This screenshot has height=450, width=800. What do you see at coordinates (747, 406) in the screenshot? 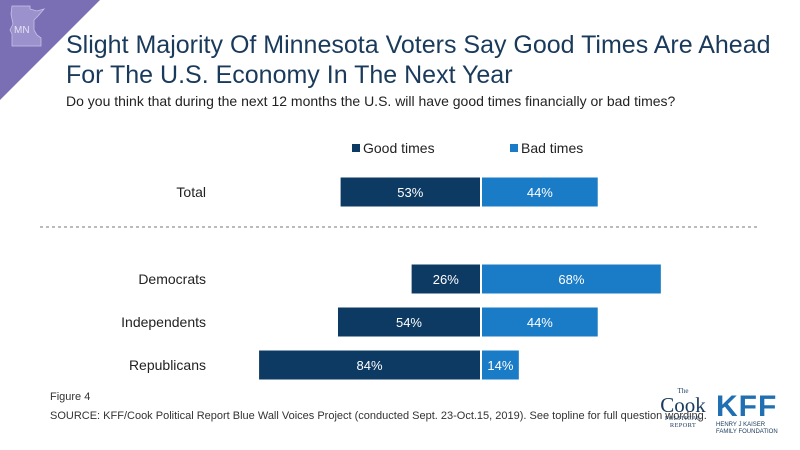
I see `kff-logo-name: KFF` at bounding box center [747, 406].